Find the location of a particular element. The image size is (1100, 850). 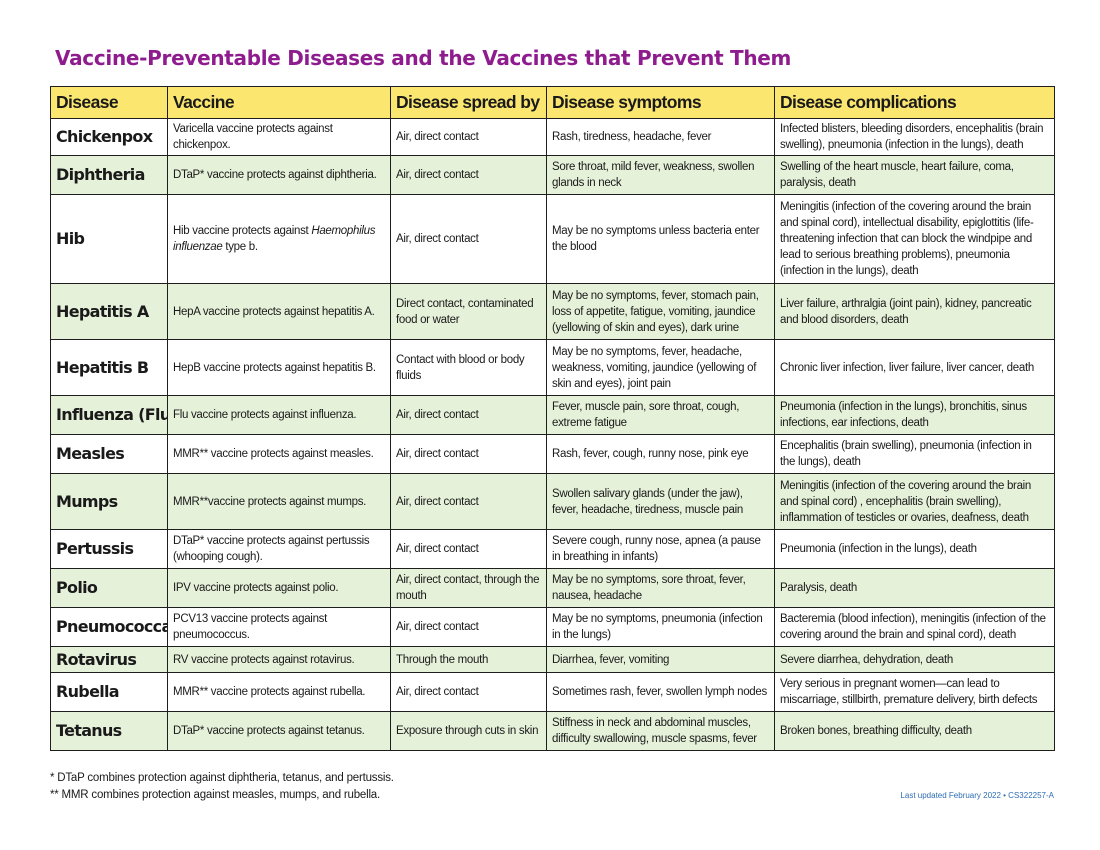

disease-name: Diphtheria is located at coordinates (109, 175).